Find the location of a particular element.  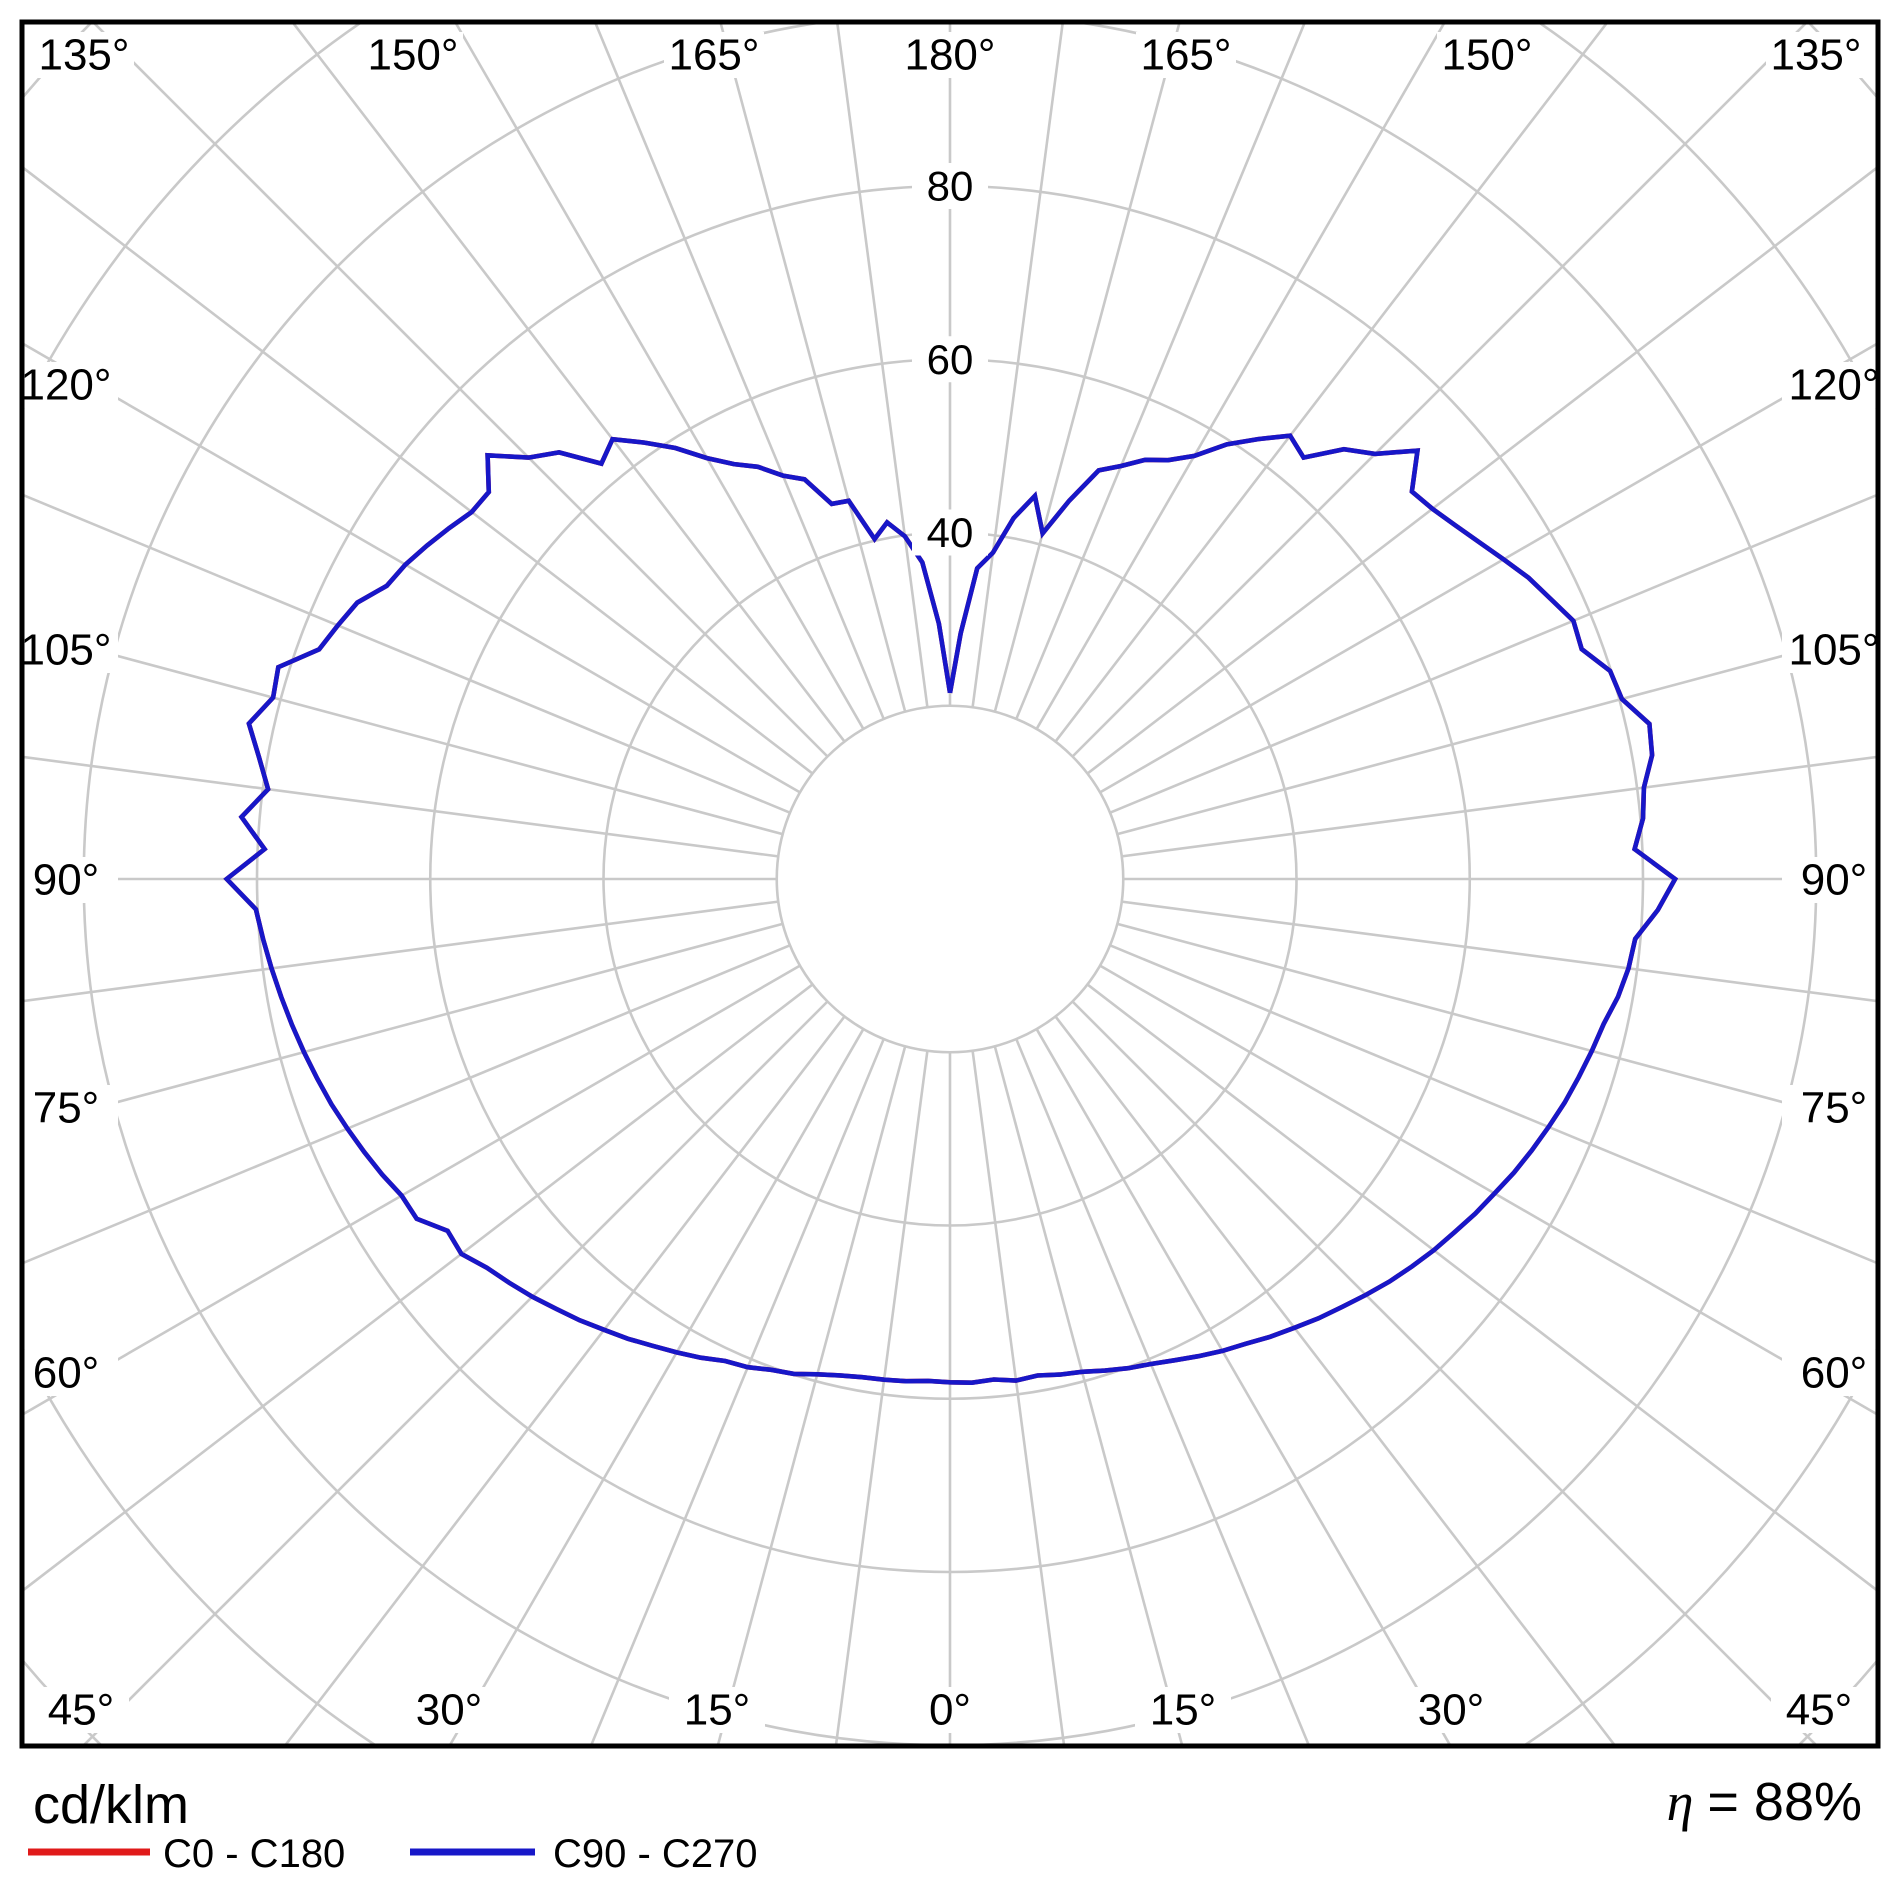

eta-symbol: η is located at coordinates (1680, 1802).